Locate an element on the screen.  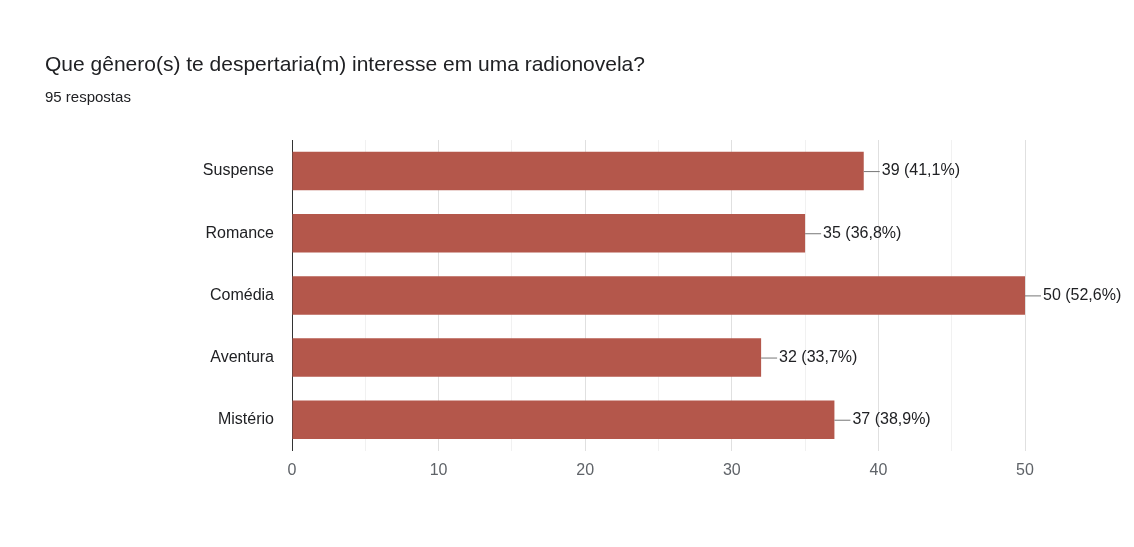
x-tick-label: 20 is located at coordinates (585, 469).